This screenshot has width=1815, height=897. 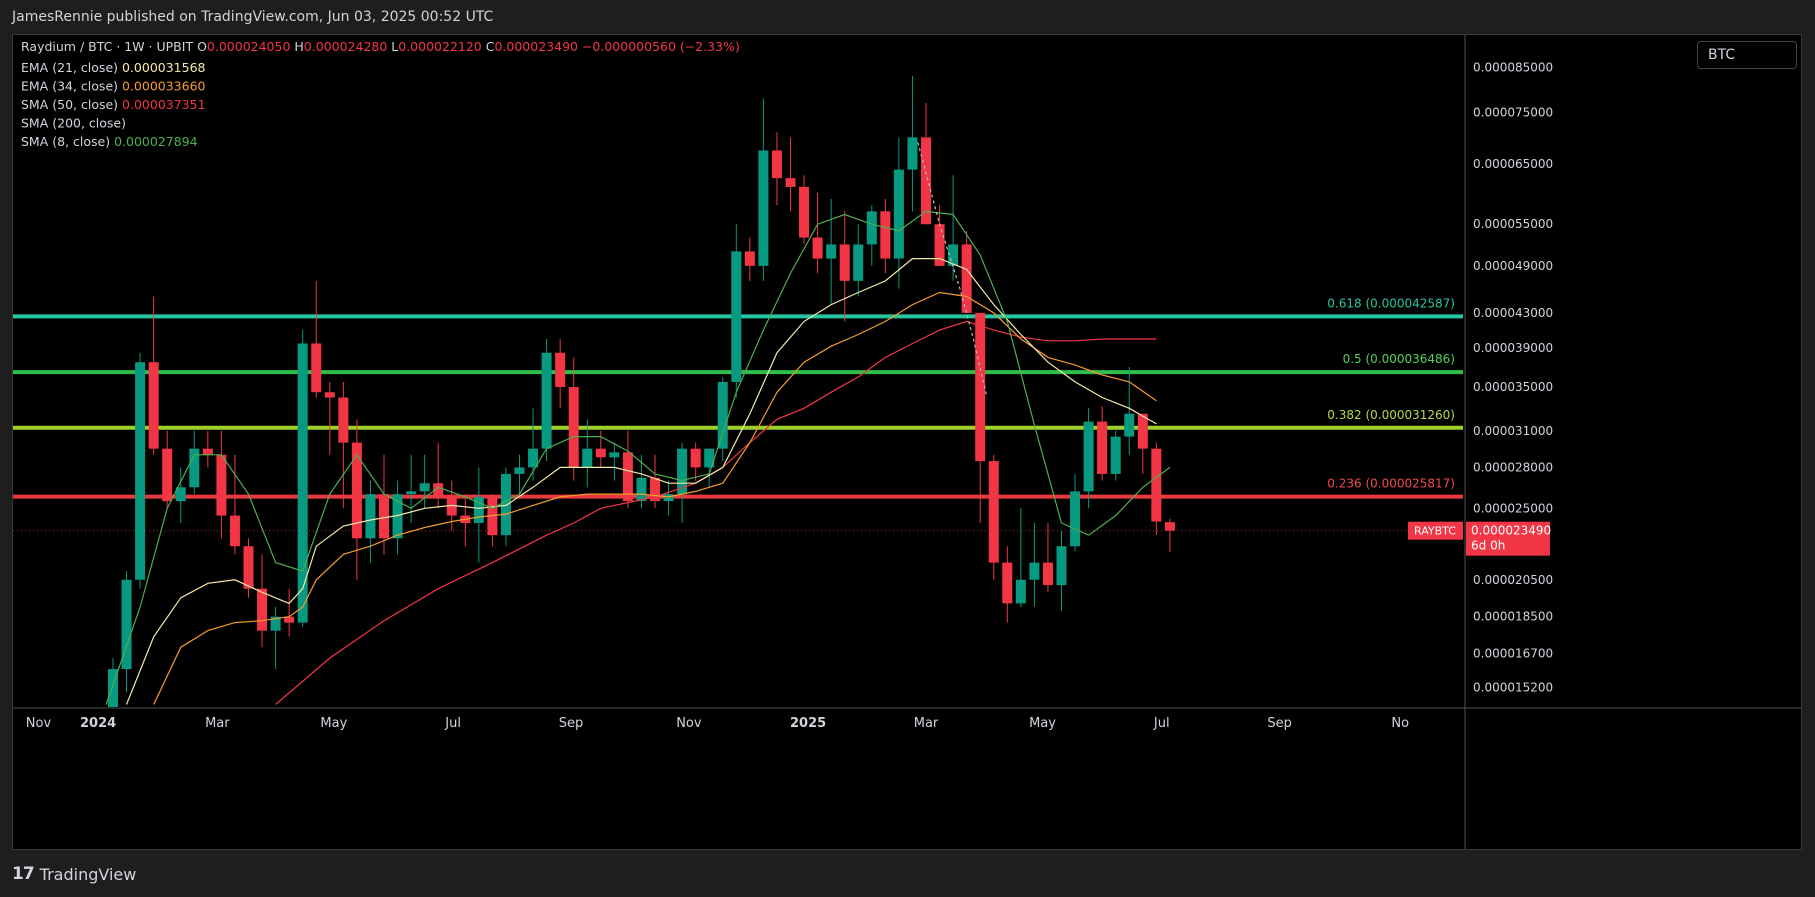 What do you see at coordinates (661, 46) in the screenshot?
I see `legend-token: −0.000000560 (−2.33%)` at bounding box center [661, 46].